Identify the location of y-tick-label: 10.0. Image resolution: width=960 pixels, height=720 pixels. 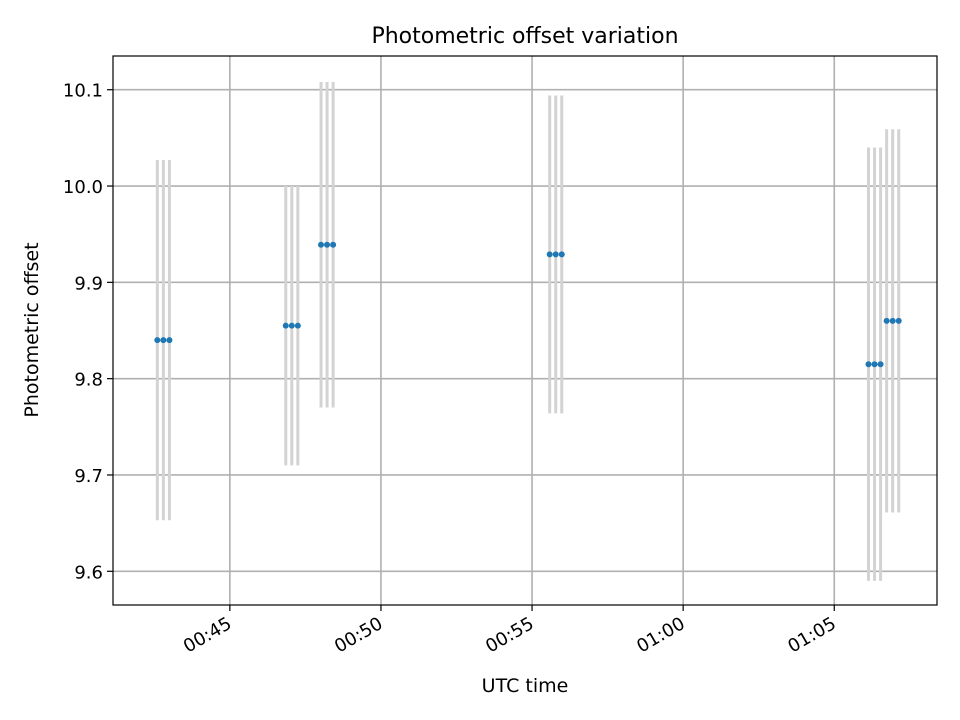
(83, 187).